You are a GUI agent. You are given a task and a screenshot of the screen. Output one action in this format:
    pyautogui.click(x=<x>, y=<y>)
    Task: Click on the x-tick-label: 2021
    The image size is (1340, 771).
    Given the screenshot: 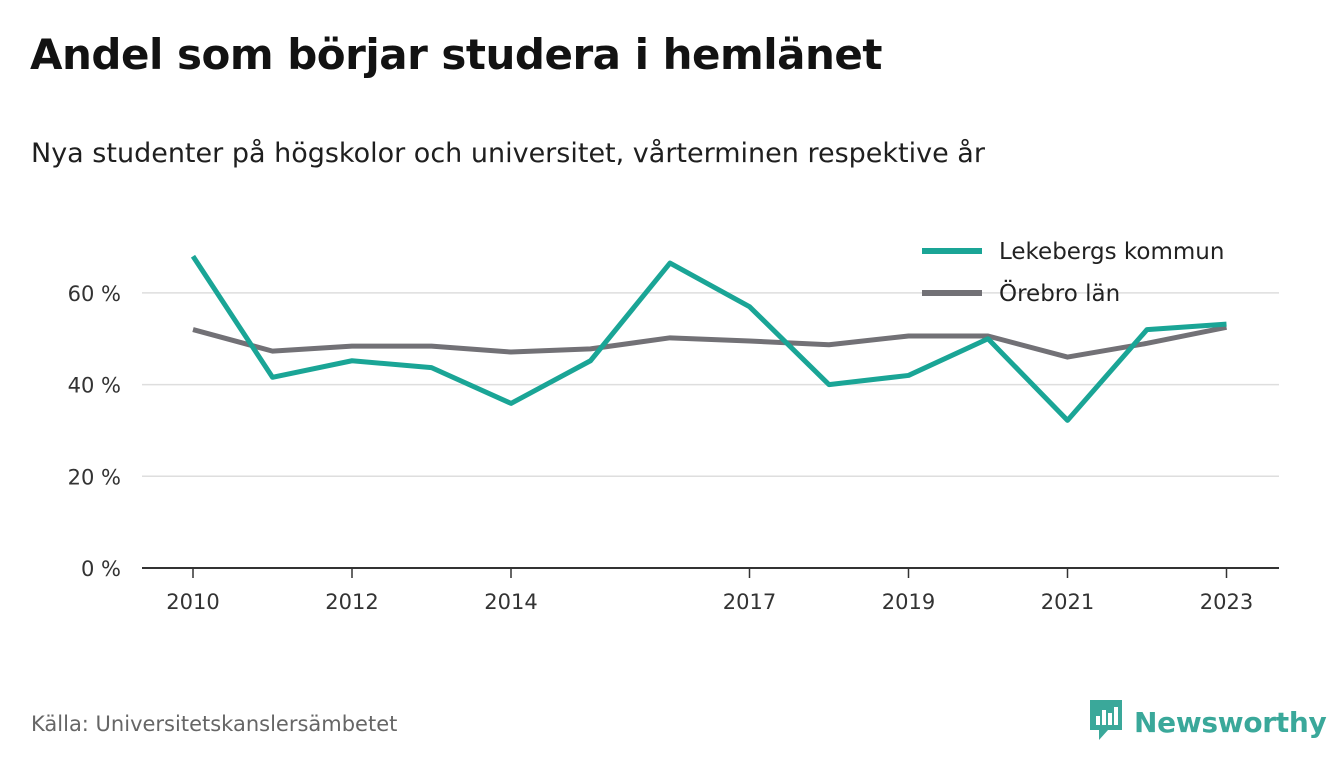 What is the action you would take?
    pyautogui.click(x=1067, y=602)
    